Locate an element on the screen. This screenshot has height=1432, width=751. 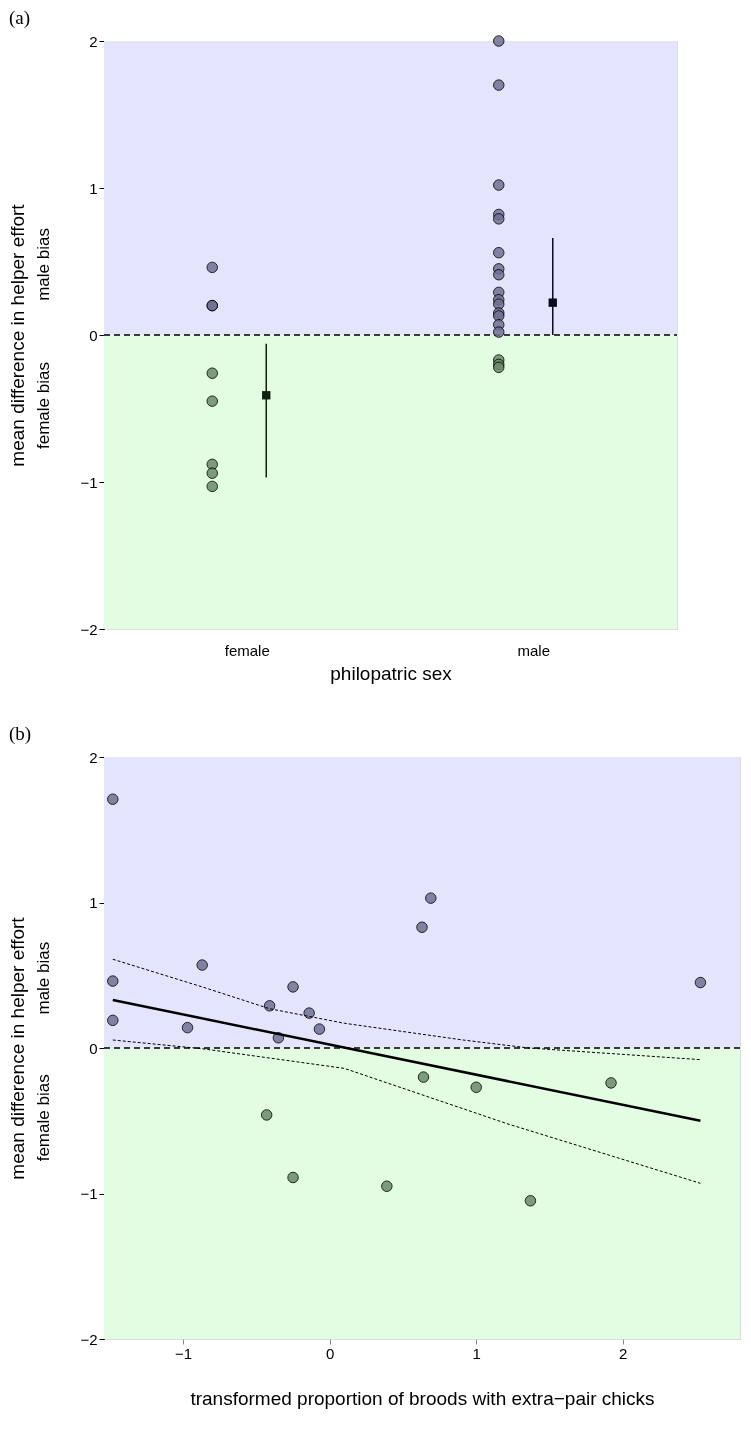
x-tick-label: 2 is located at coordinates (623, 1353).